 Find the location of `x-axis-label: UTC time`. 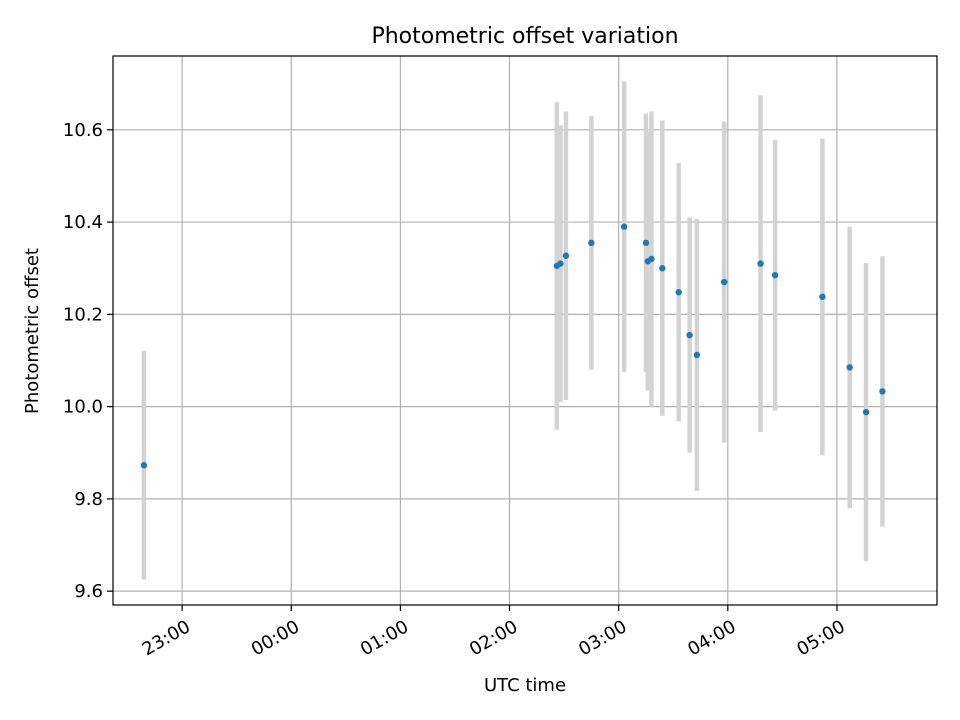

x-axis-label: UTC time is located at coordinates (525, 685).